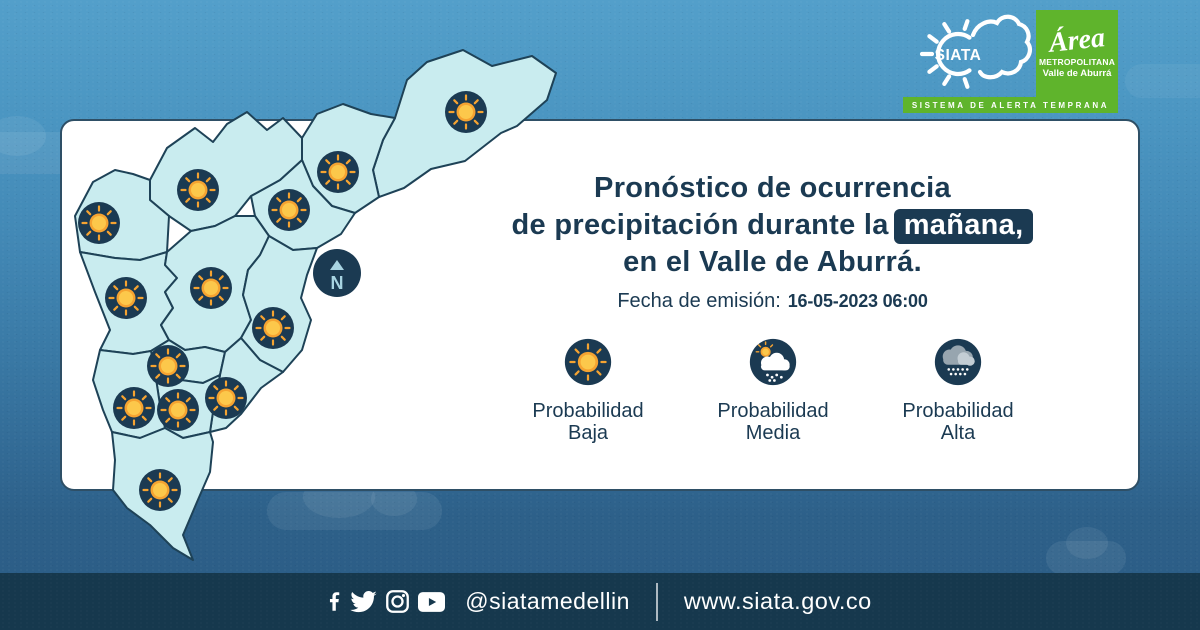  Describe the element at coordinates (963, 226) in the screenshot. I see `title-highlight-badge: mañana,` at that location.